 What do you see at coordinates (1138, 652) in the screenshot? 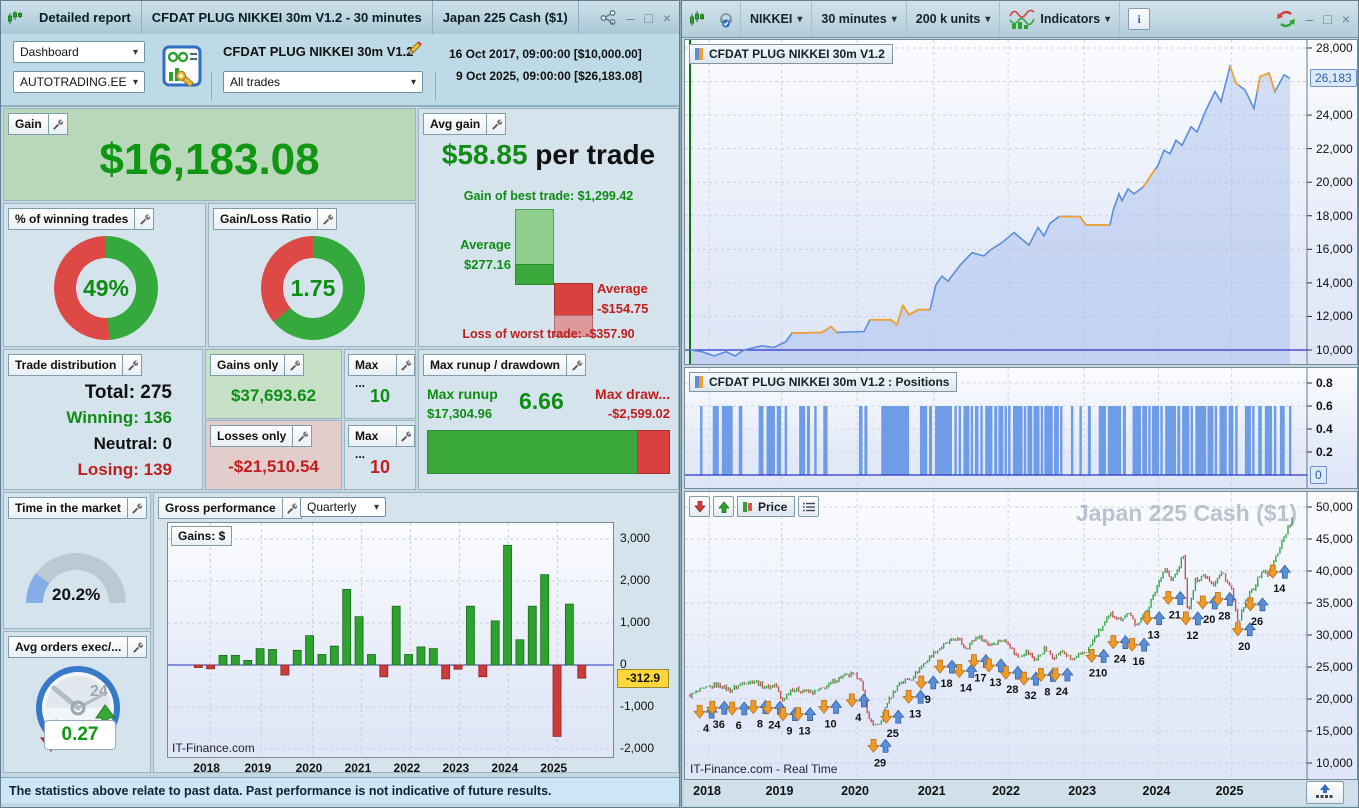
I see `trade-marker: 16` at bounding box center [1138, 652].